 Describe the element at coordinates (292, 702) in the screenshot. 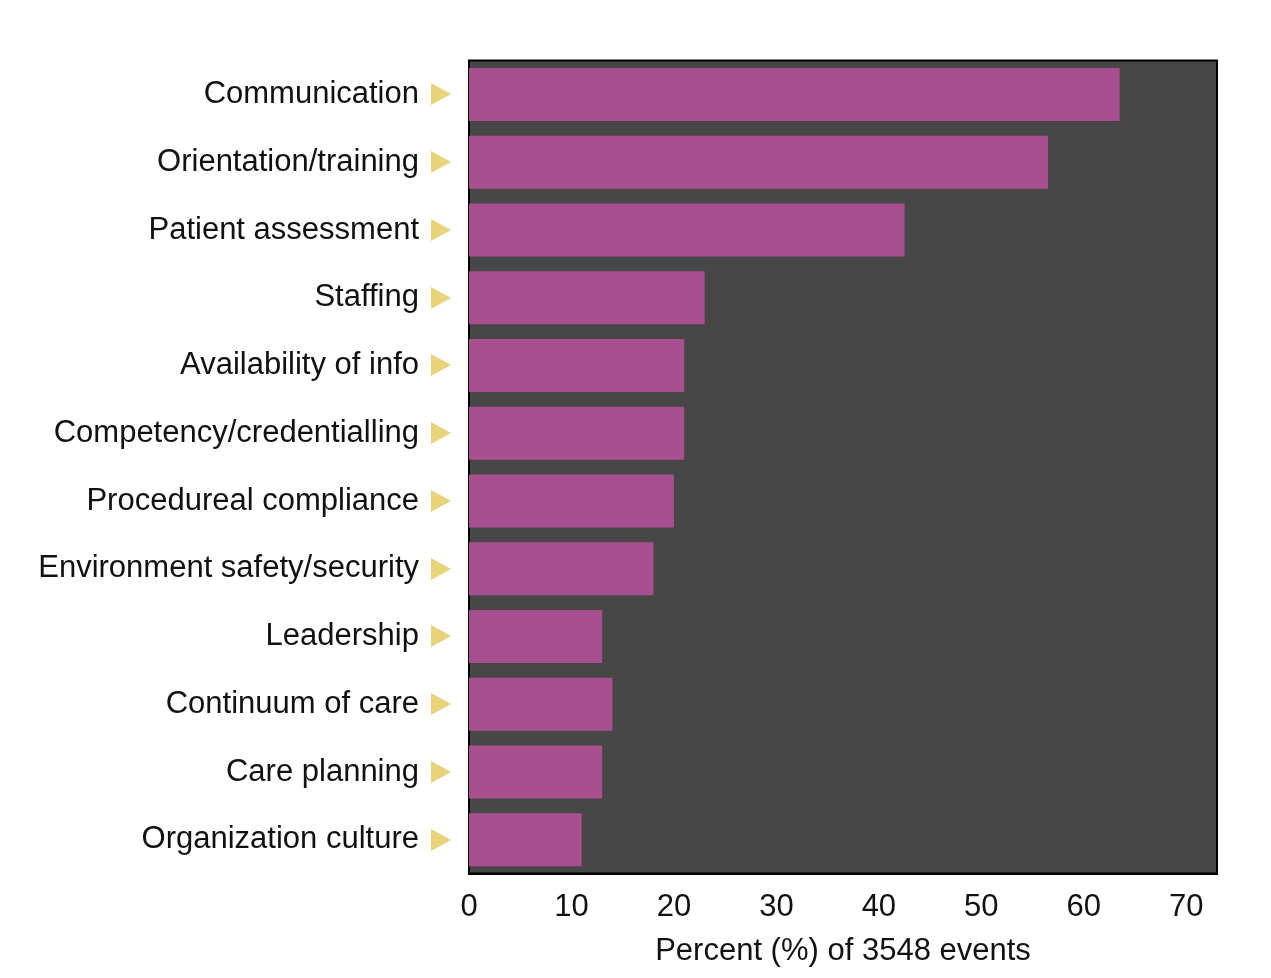

I see `y-tick-label: Continuum of care` at that location.